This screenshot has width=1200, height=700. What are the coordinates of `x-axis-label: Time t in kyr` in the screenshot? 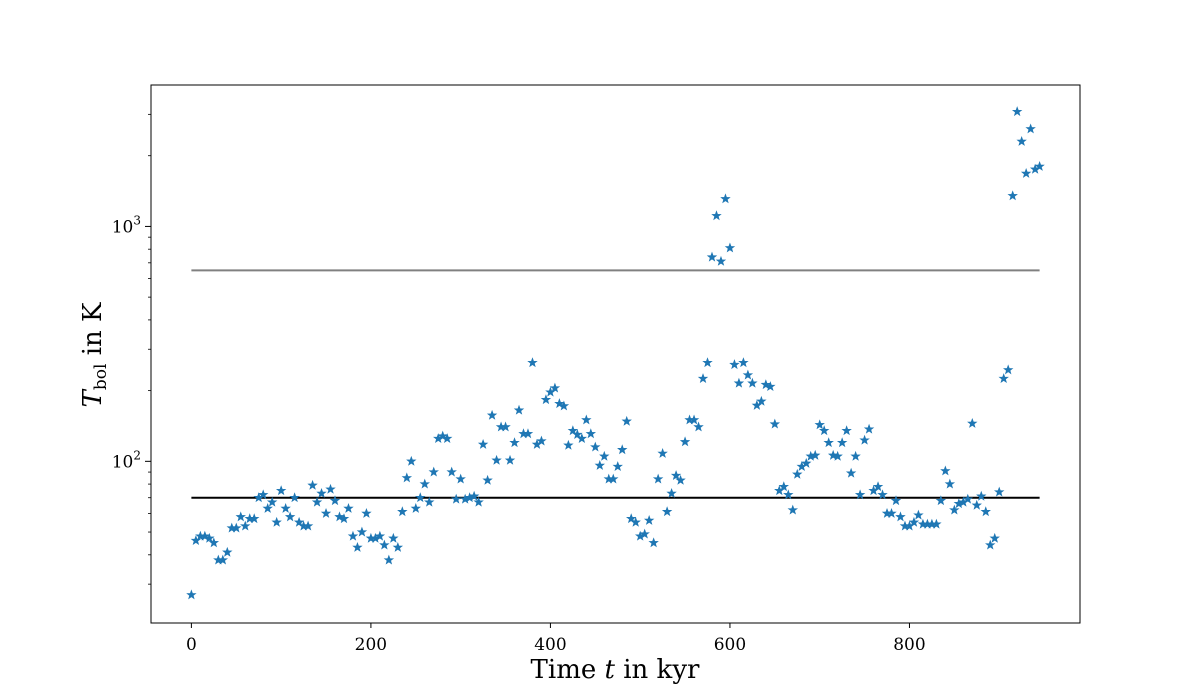 It's located at (615, 670).